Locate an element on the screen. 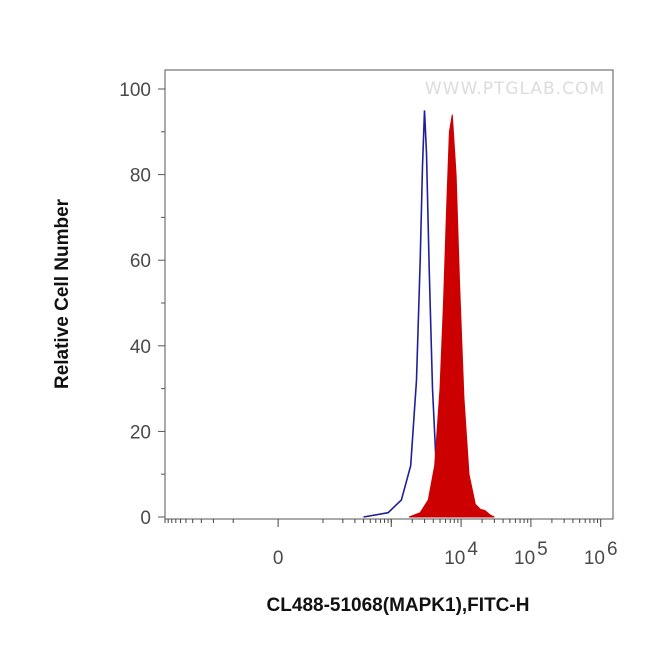 This screenshot has height=645, width=650. y-axis-label: Relative Cell Number is located at coordinates (62, 293).